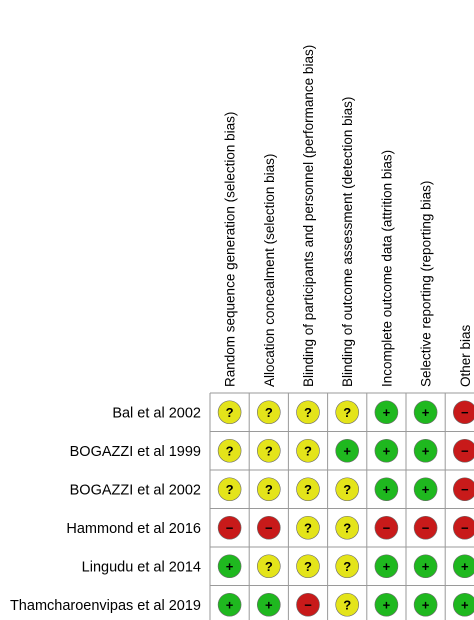  I want to click on study-label: Hammond et al 2016, so click(133, 529).